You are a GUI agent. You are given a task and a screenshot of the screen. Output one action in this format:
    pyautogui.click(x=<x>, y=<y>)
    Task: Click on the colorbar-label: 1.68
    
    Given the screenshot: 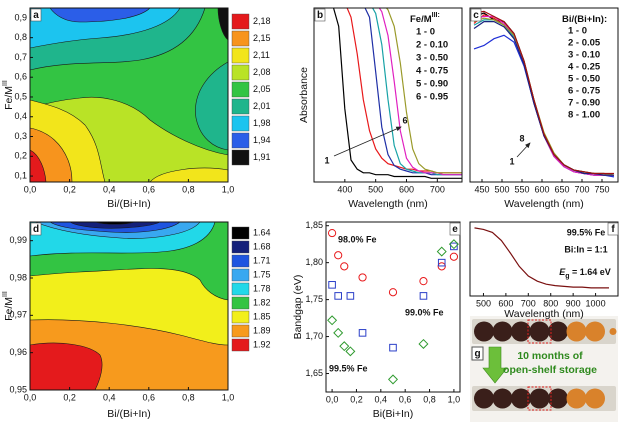 What is the action you would take?
    pyautogui.click(x=262, y=246)
    